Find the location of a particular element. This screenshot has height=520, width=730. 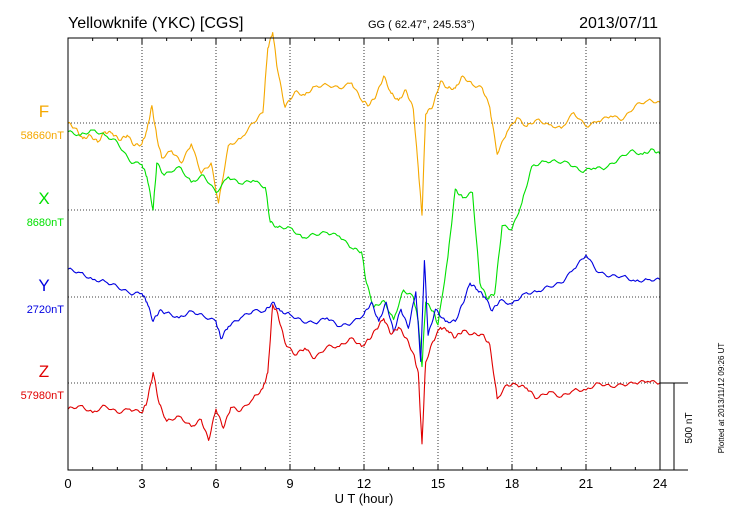

series-baseline-f: 58660nT is located at coordinates (43, 136).